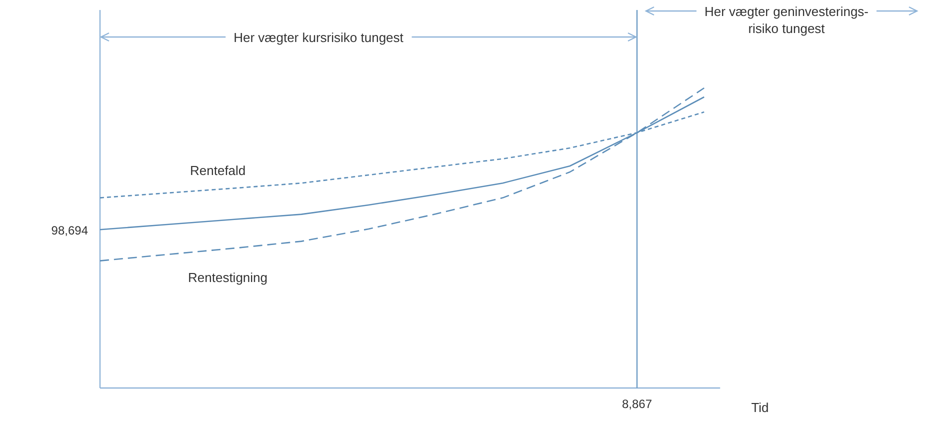  I want to click on series-label: Rentefald, so click(218, 170).